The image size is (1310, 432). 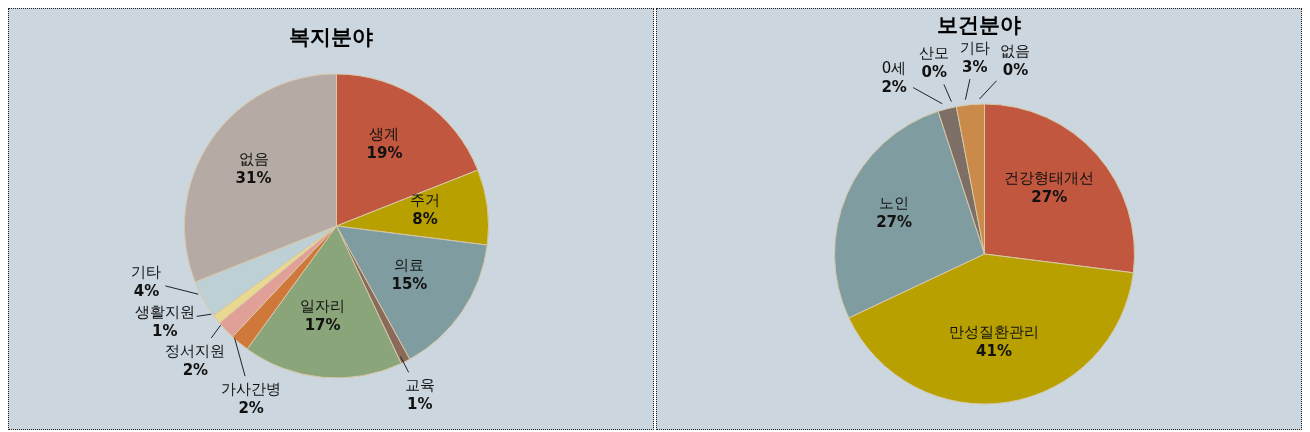 I want to click on data-label: 8%, so click(x=425, y=219).